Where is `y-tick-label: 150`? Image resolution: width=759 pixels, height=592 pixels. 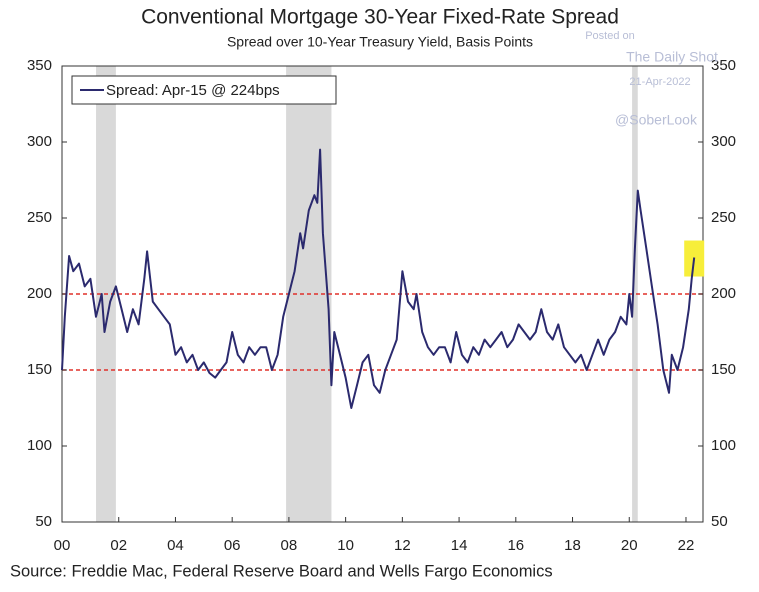
y-tick-label: 150 is located at coordinates (39, 369).